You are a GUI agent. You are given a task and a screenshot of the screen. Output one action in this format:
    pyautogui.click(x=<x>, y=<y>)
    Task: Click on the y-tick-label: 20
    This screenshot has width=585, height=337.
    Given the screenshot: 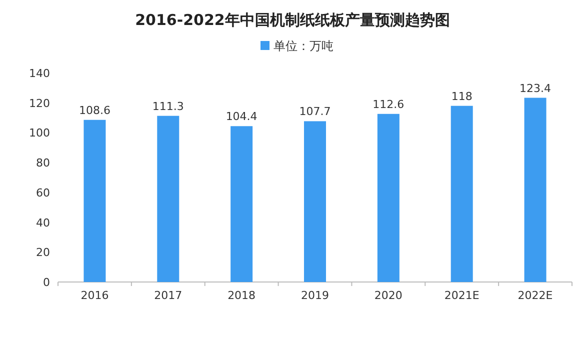 What is the action you would take?
    pyautogui.click(x=43, y=253)
    